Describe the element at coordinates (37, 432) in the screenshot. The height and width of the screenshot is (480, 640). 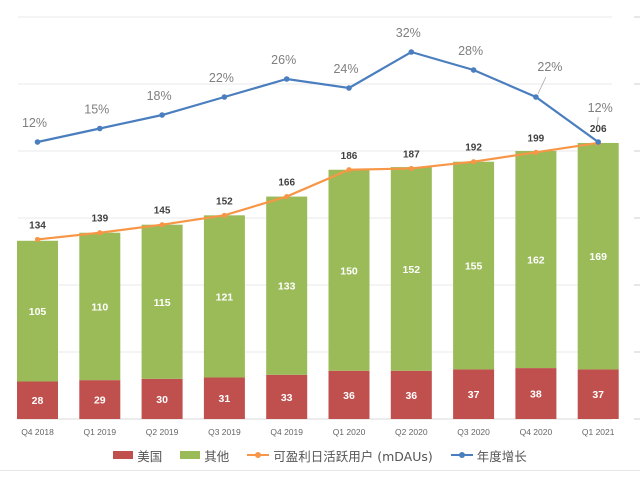
I see `x-tick-label: Q4 2018` at that location.